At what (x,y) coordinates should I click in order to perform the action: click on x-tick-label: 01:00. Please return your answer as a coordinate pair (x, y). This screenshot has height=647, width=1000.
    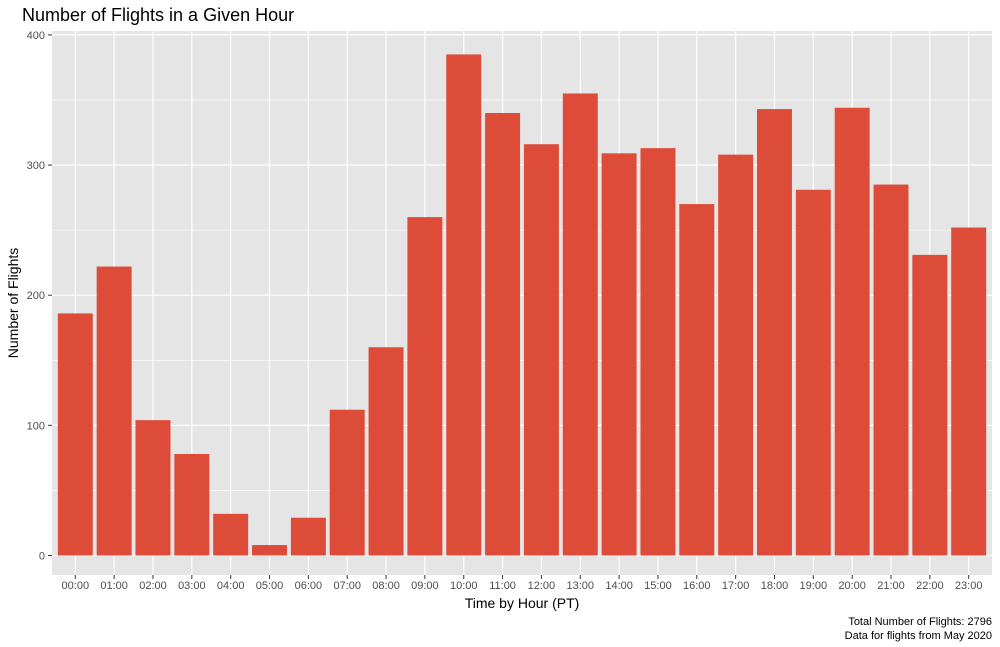
    Looking at the image, I should click on (114, 586).